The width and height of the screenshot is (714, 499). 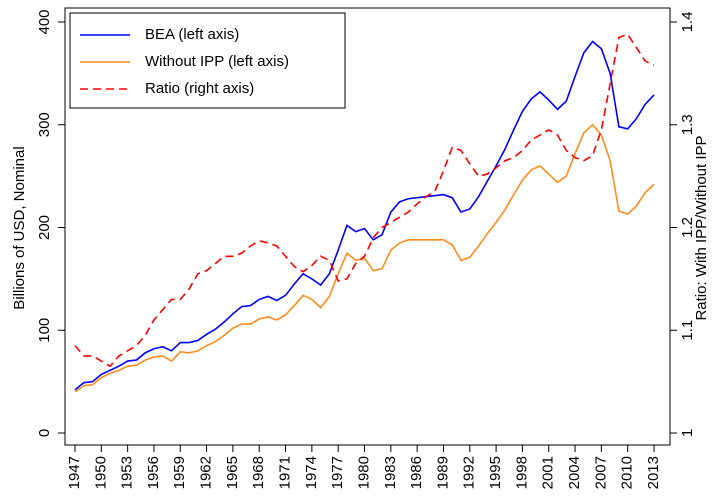 I want to click on x-tick-label: 2007, so click(x=600, y=472).